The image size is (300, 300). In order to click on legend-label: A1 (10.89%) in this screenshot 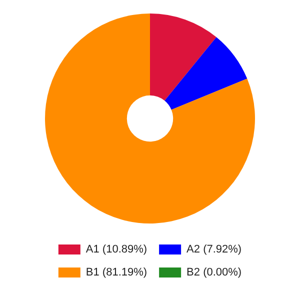, I will do `click(117, 250)`.